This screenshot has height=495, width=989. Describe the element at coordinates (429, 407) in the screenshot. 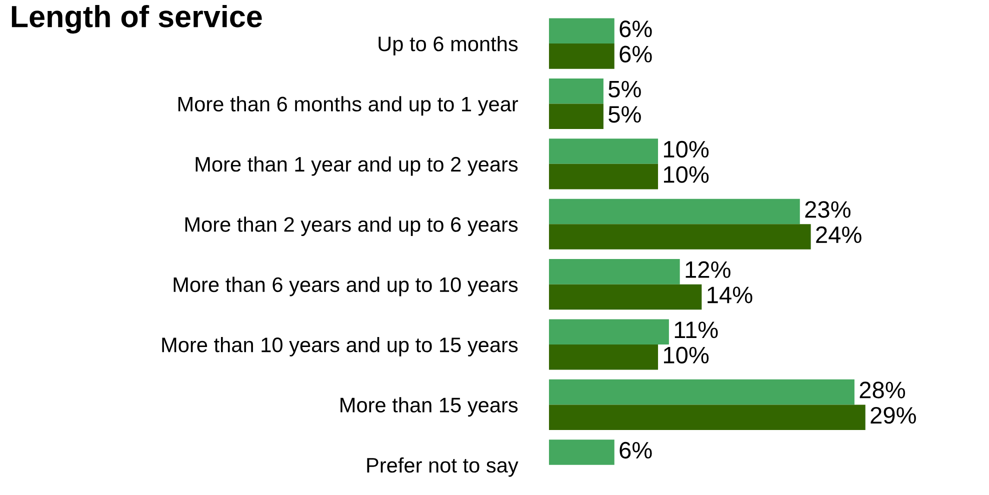

I see `y-tick-label: More than 15 years` at that location.